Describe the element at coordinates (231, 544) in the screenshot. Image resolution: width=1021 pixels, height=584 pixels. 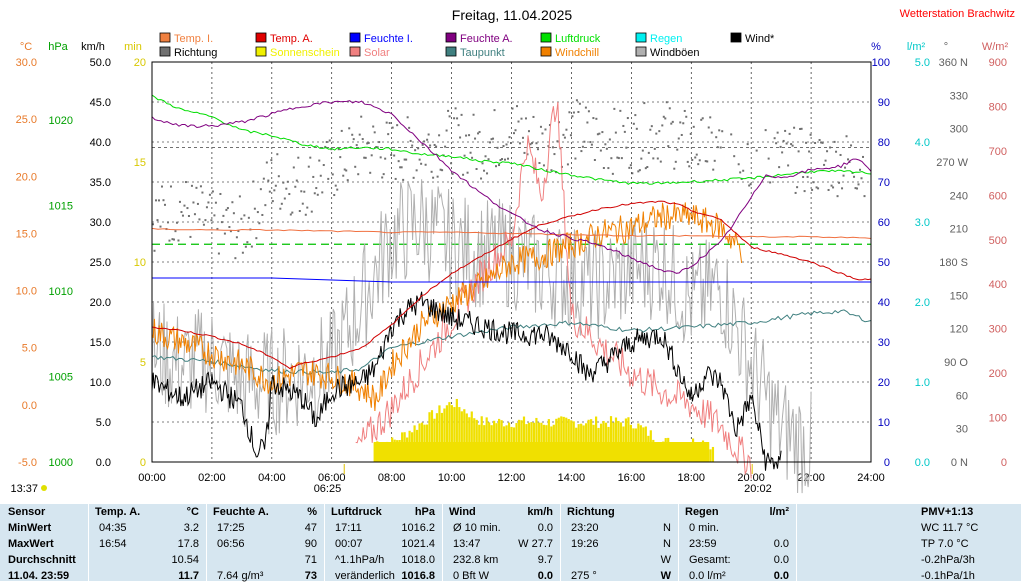
I see `cell-time: 06:56` at that location.